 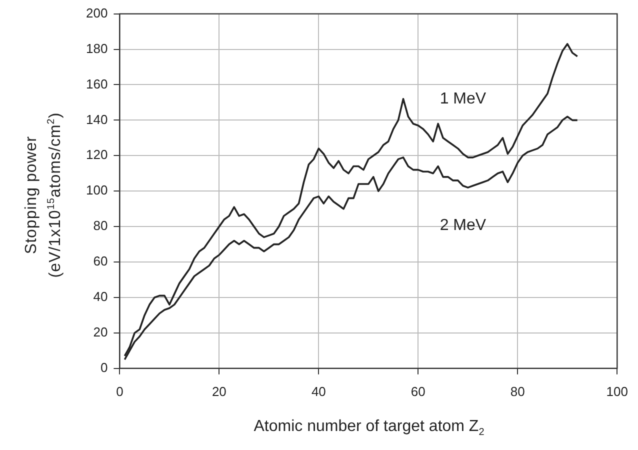 What do you see at coordinates (463, 225) in the screenshot?
I see `text: 2 MeV` at bounding box center [463, 225].